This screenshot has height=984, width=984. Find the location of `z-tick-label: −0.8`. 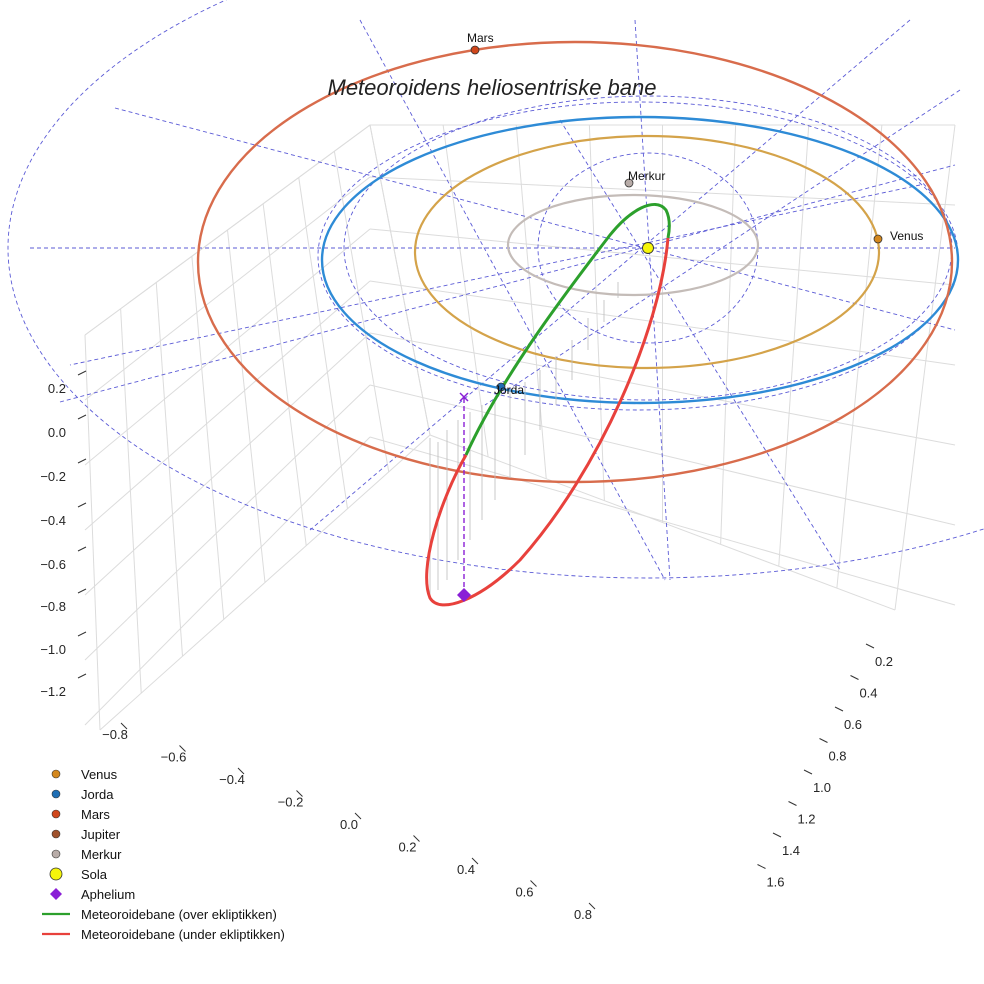

z-tick-label: −0.8 is located at coordinates (53, 606).